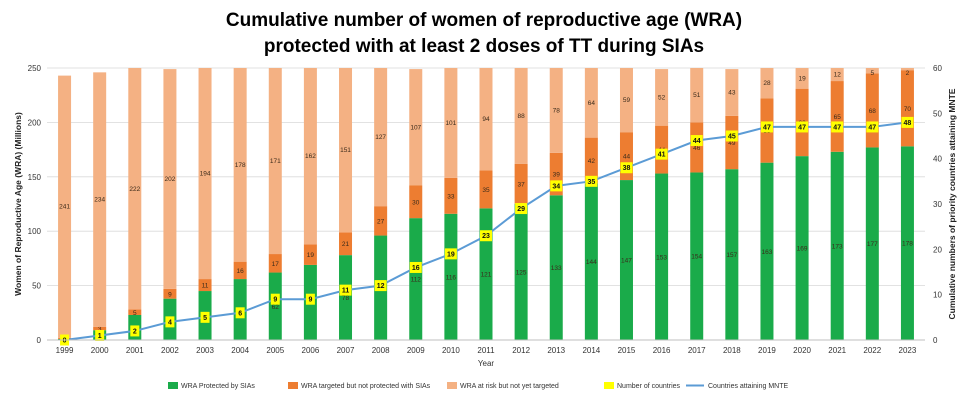 The height and width of the screenshot is (400, 968). I want to click on bar-data-label: 33, so click(451, 196).